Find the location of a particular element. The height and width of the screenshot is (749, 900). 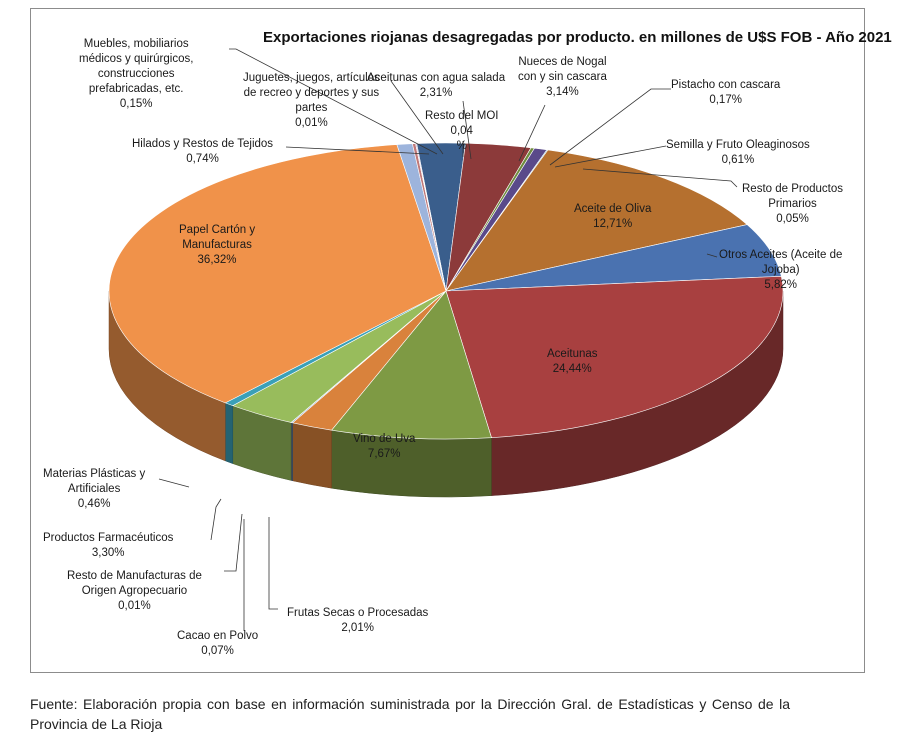

slice-label: Vino de Uva 7,67% is located at coordinates (384, 446).